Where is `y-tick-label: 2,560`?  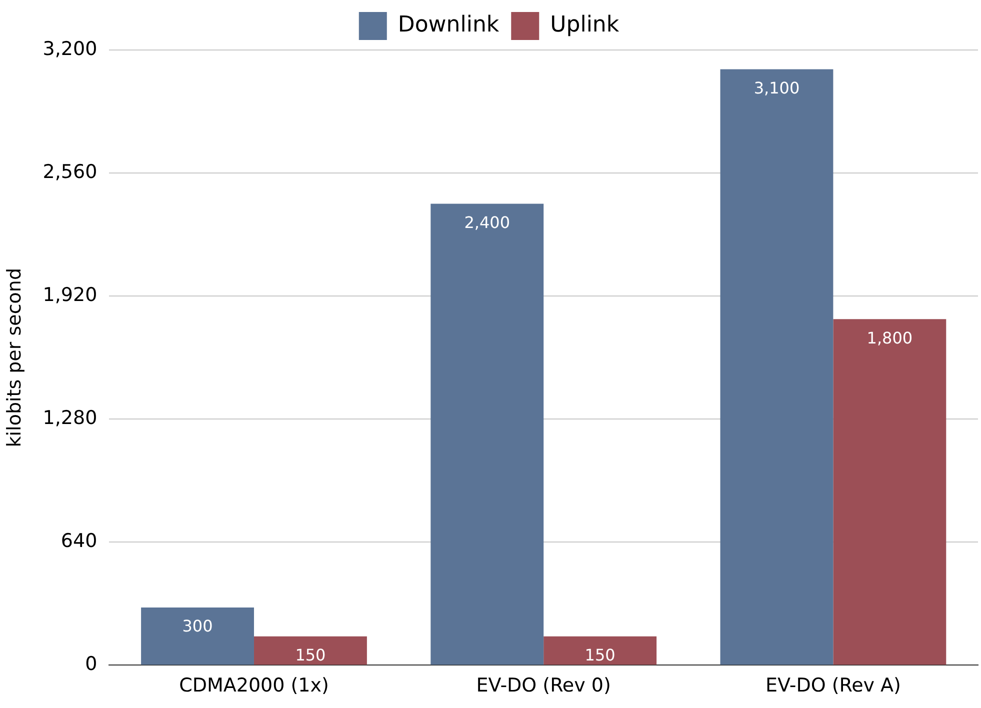
y-tick-label: 2,560 is located at coordinates (70, 171).